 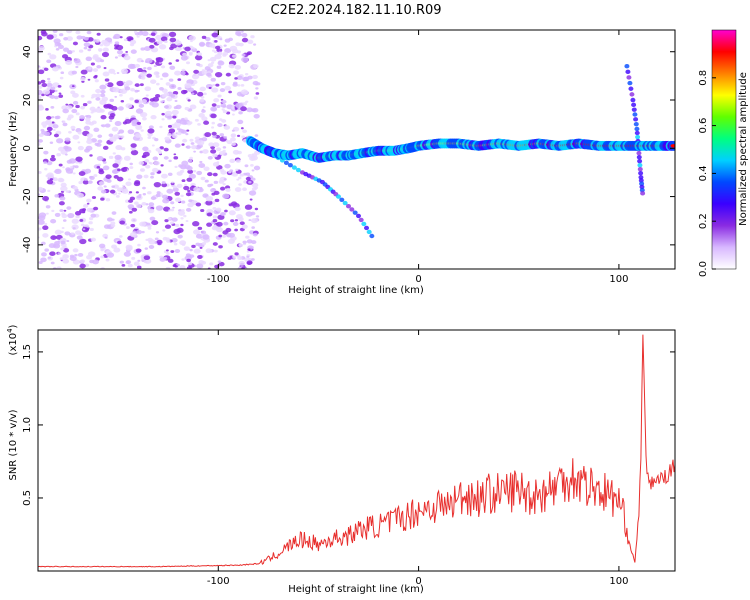 What do you see at coordinates (13, 444) in the screenshot?
I see `snr-ylabel: SNR (10 * v/v)` at bounding box center [13, 444].